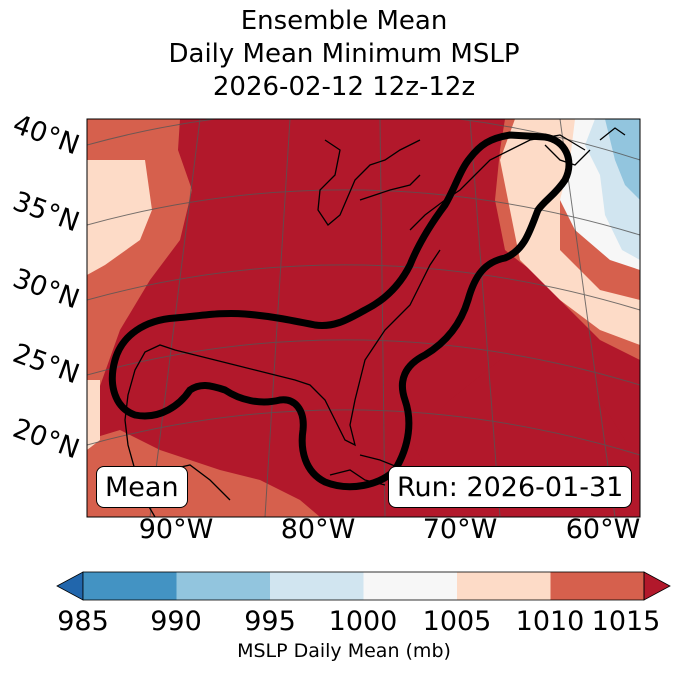 The image size is (688, 674). What do you see at coordinates (270, 621) in the screenshot?
I see `colorbar-tick-995: 995` at bounding box center [270, 621].